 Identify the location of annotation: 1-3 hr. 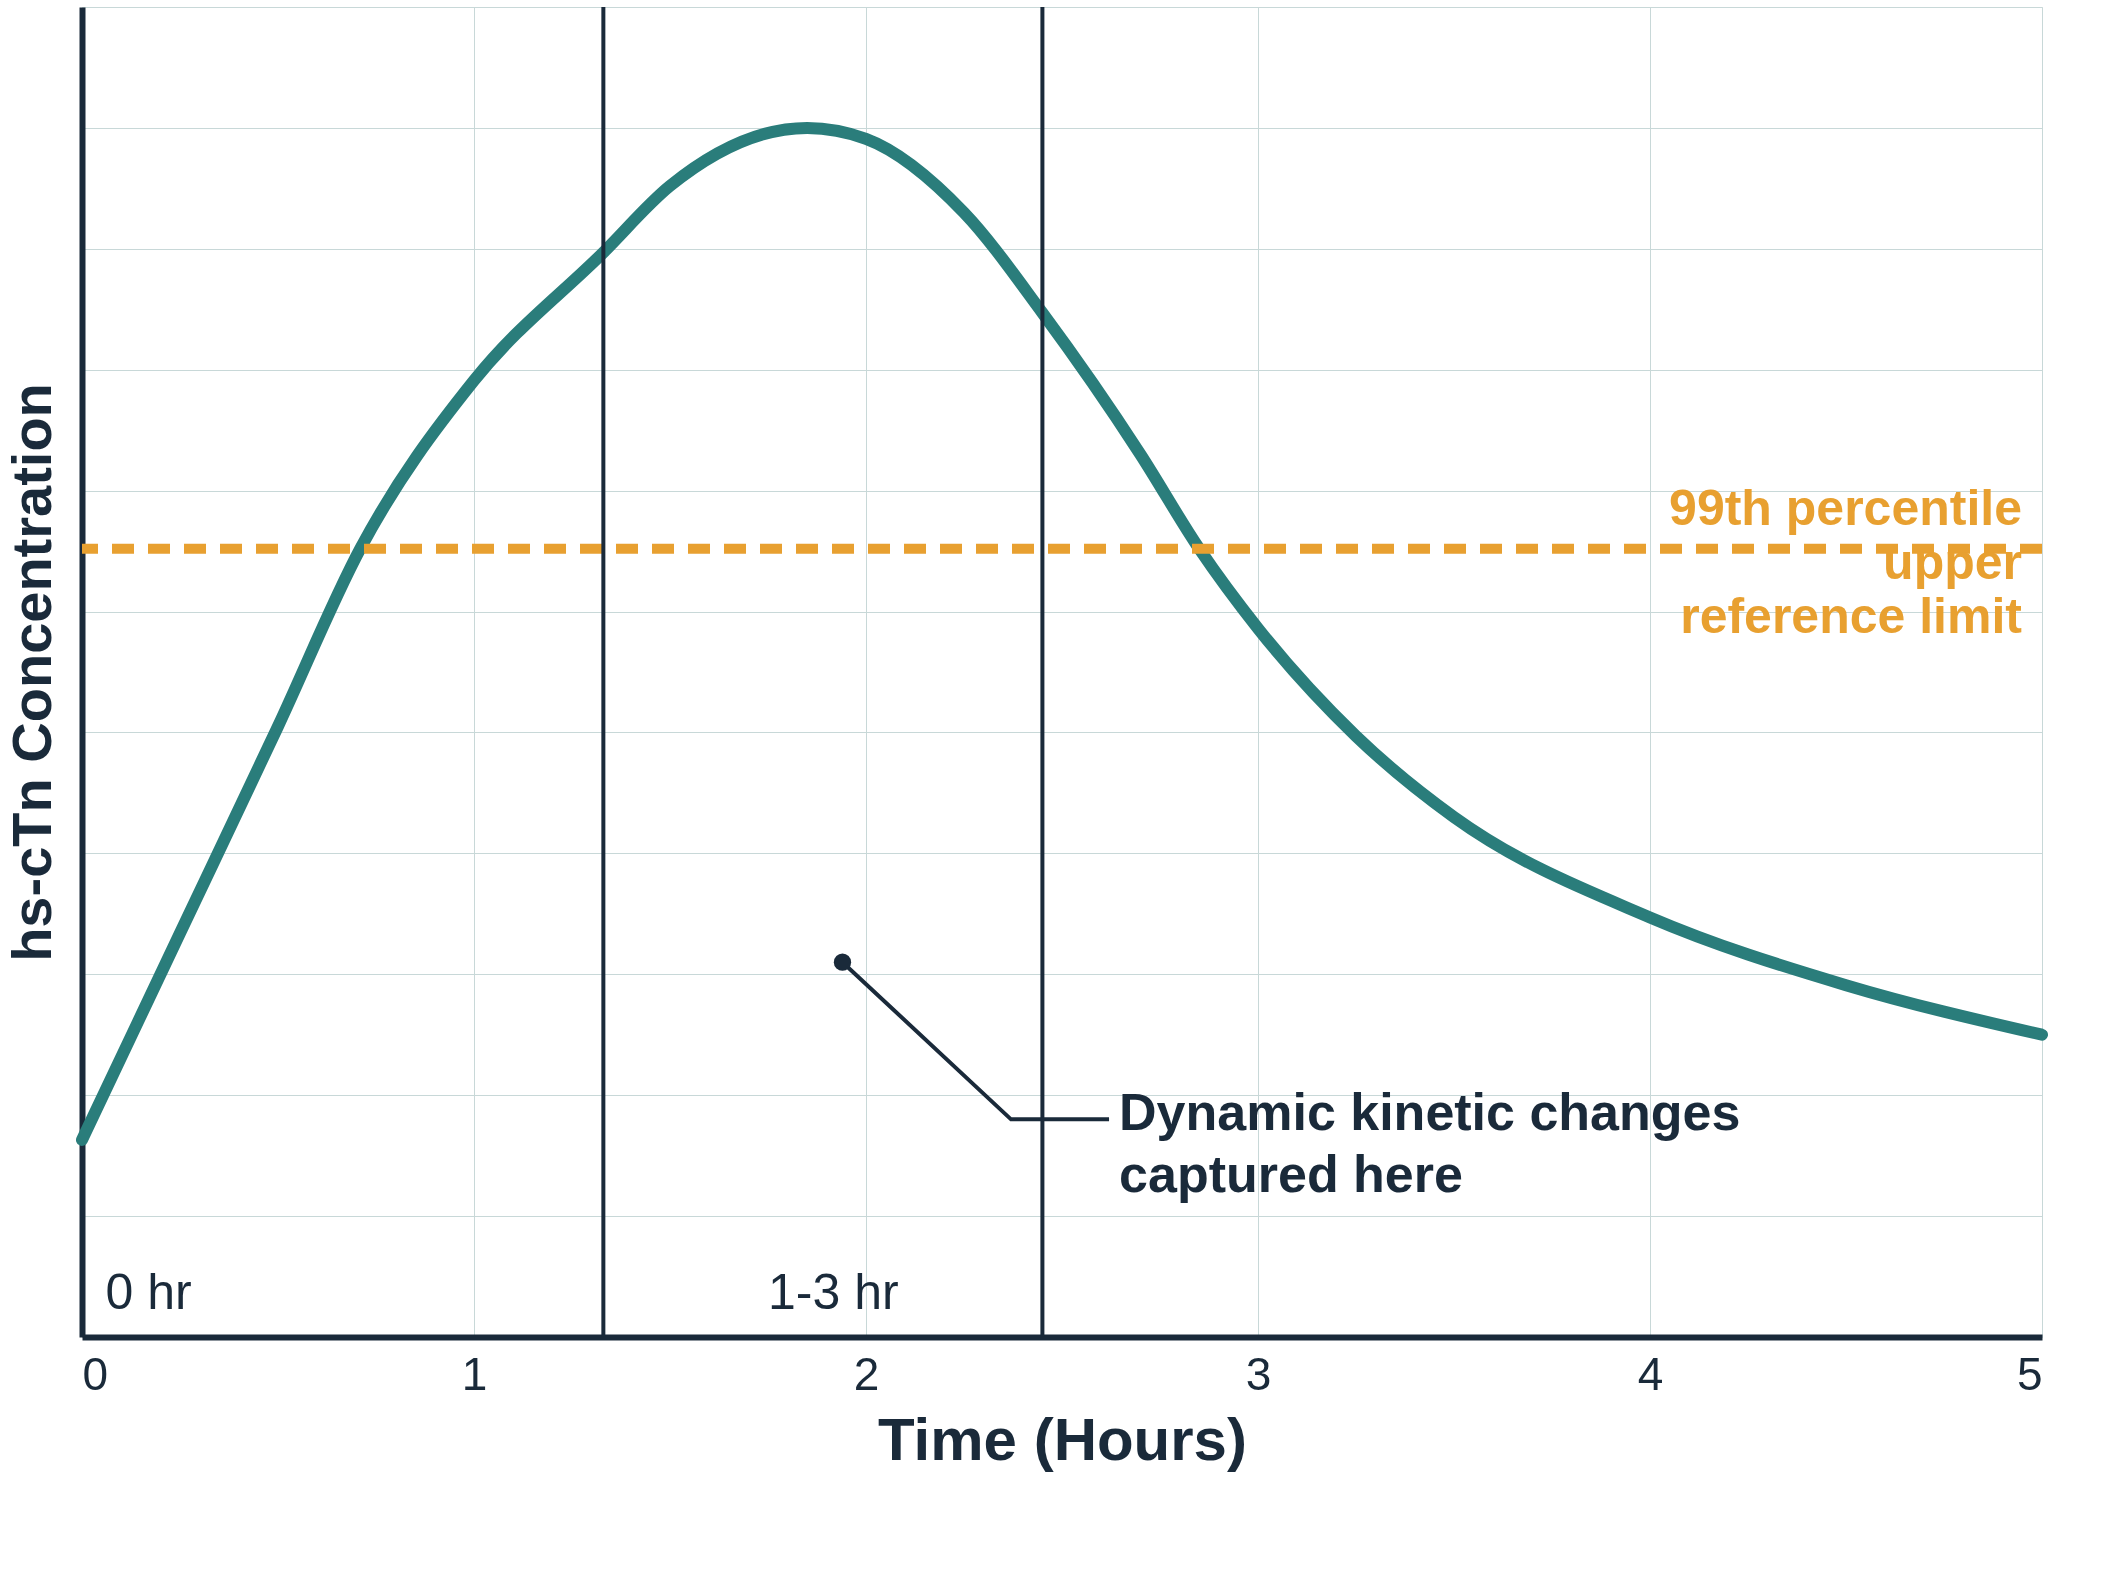
(833, 1292).